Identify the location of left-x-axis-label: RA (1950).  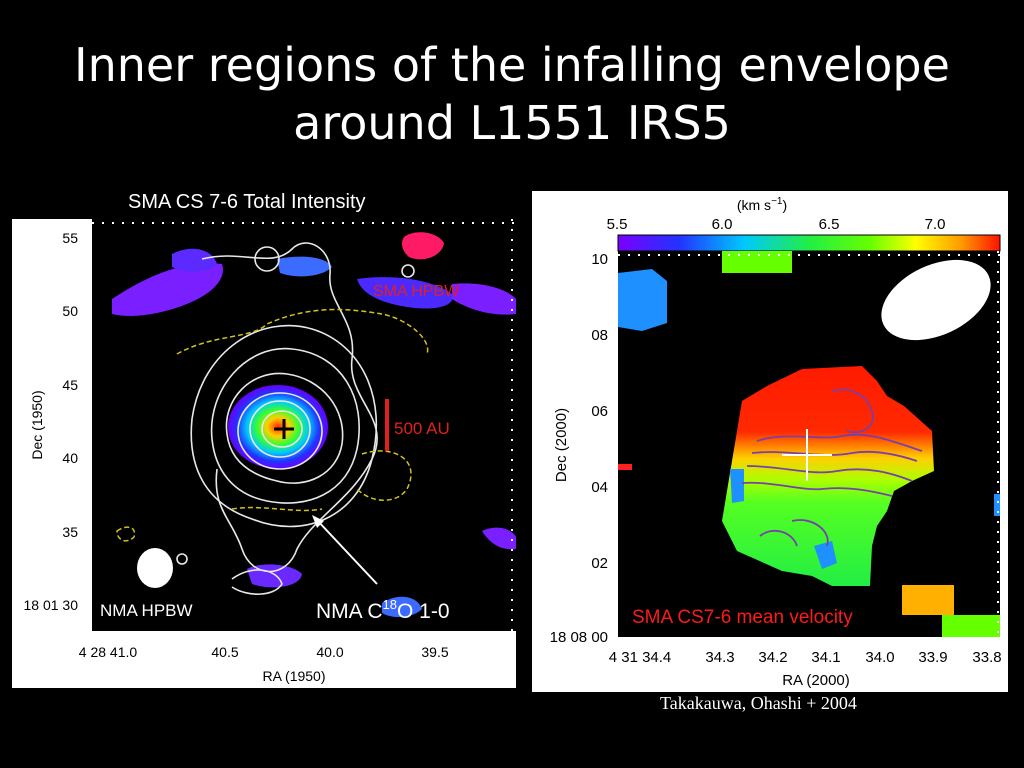
(293, 676).